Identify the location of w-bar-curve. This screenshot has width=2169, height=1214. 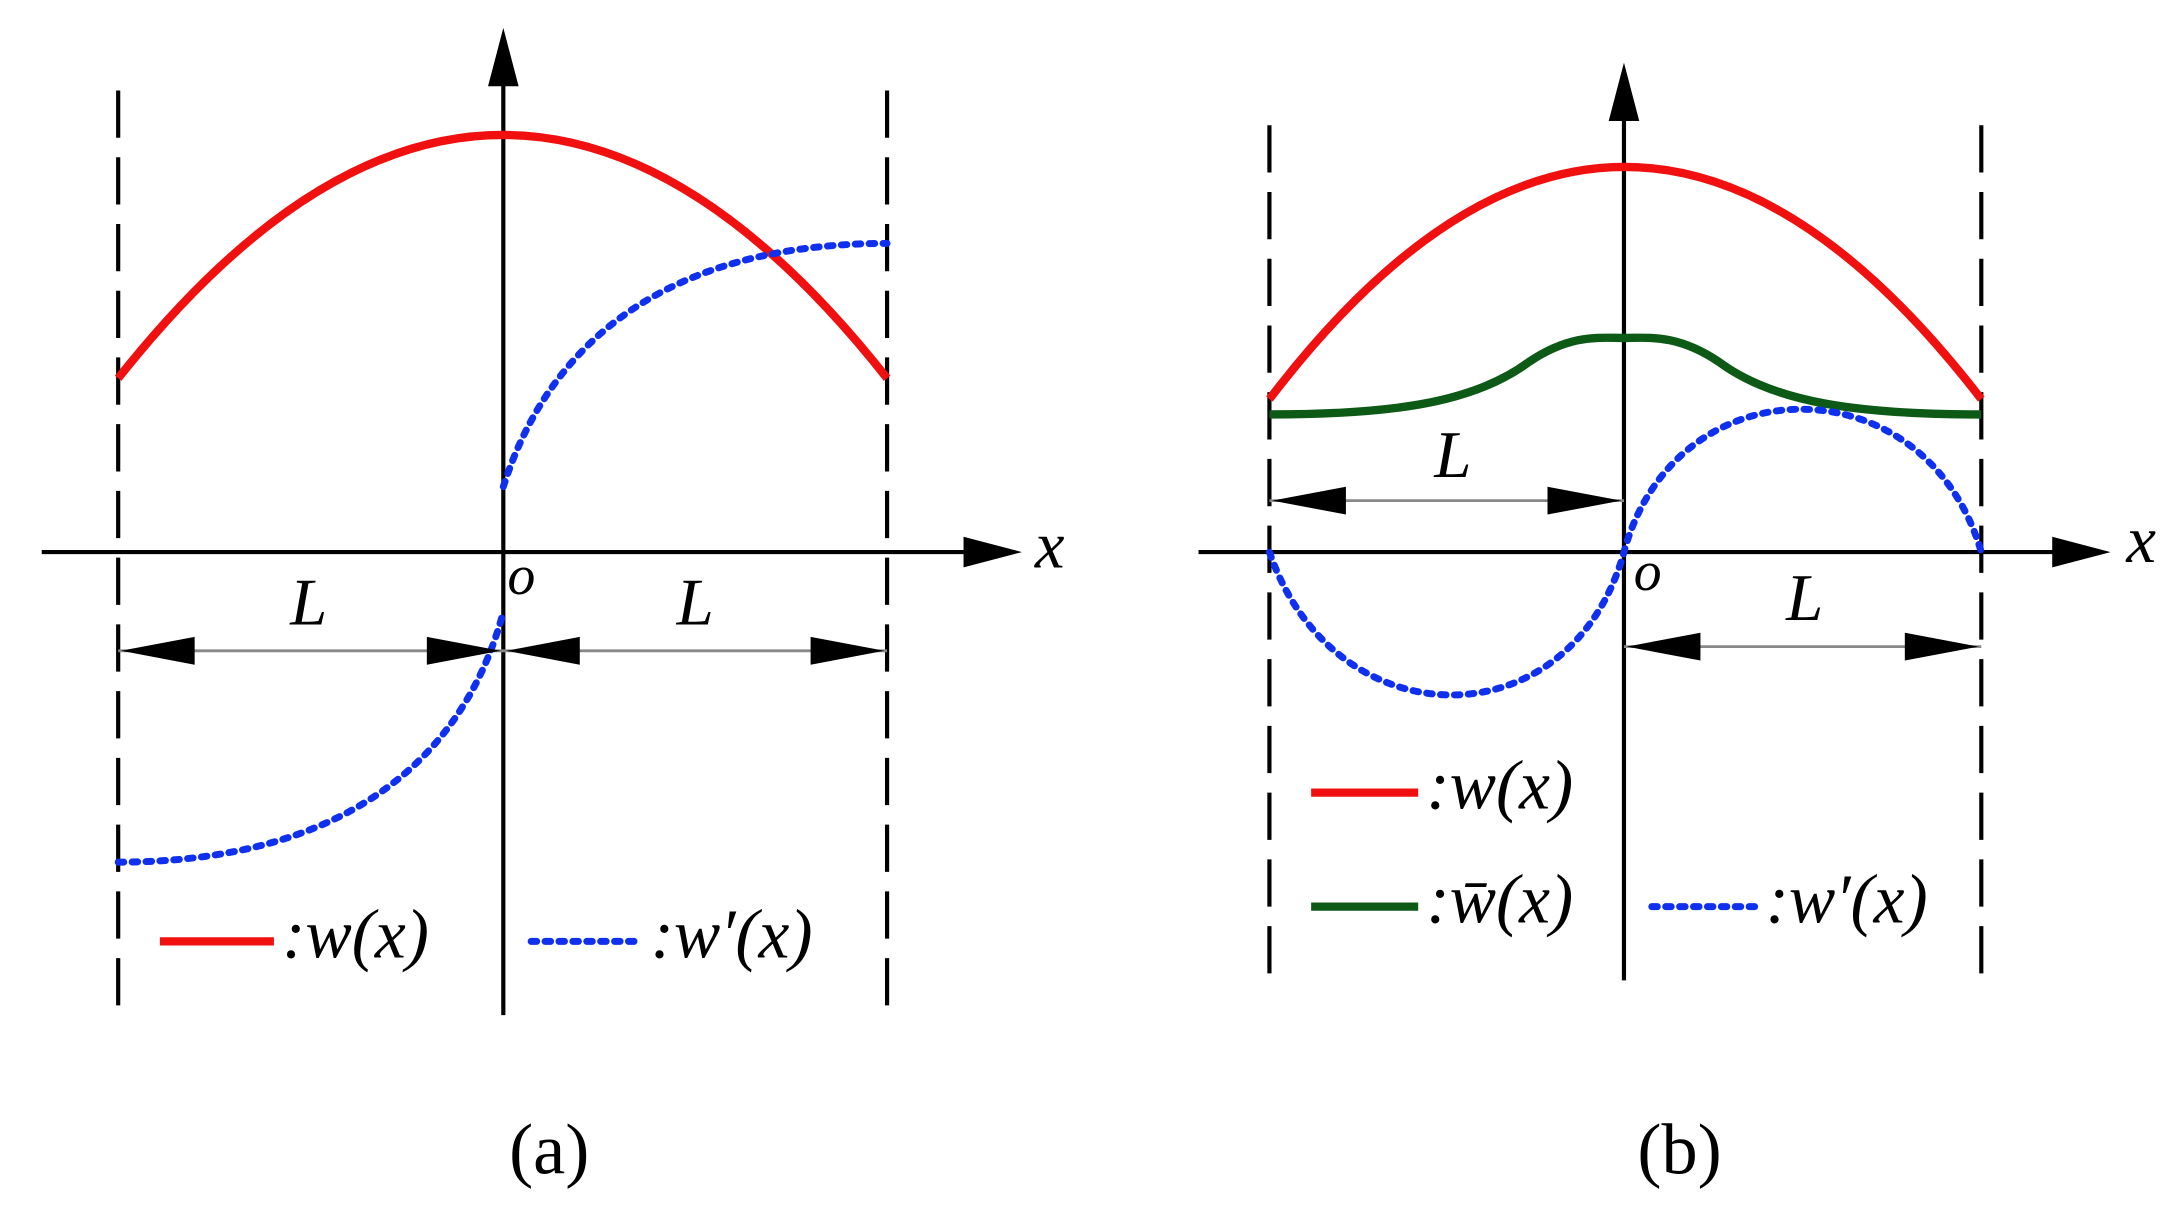
(1625, 376).